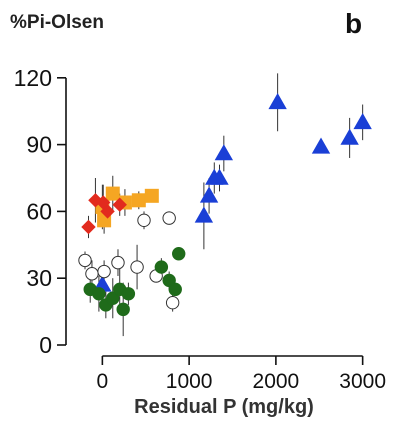 Image resolution: width=393 pixels, height=431 pixels. I want to click on x-tick-label: 3000, so click(362, 381).